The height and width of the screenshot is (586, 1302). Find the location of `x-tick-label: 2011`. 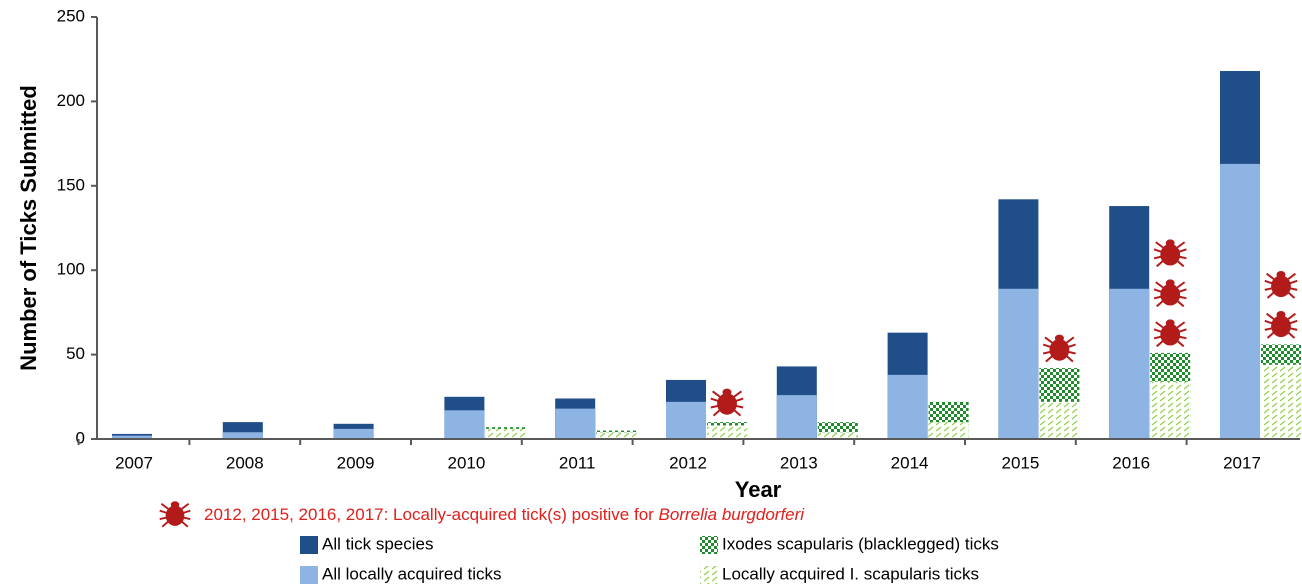

x-tick-label: 2011 is located at coordinates (577, 462).